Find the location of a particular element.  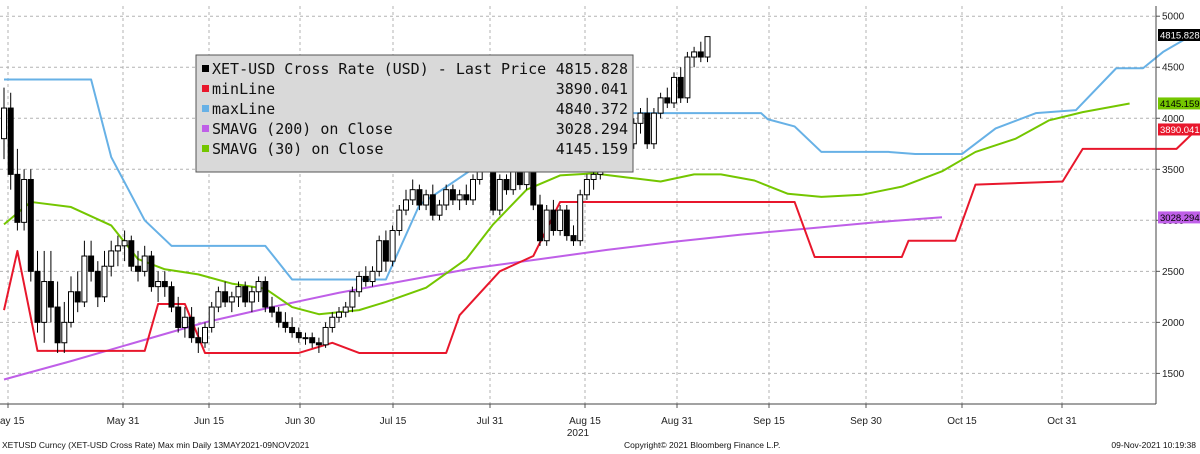

y-tick-label: 1500 is located at coordinates (1173, 374).